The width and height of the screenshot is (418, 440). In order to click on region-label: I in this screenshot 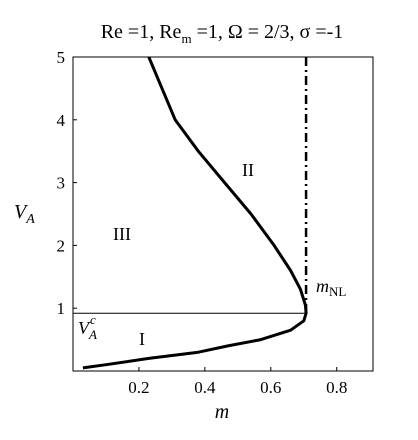, I will do `click(142, 339)`.